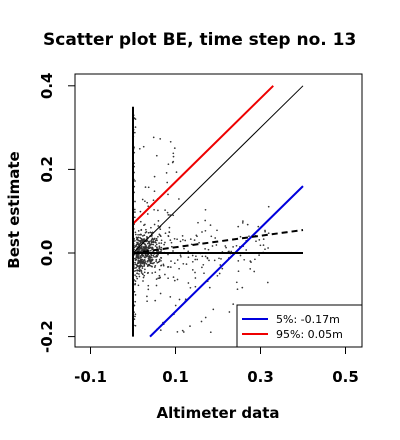 The height and width of the screenshot is (440, 400). I want to click on y-axis-label: Best estimate, so click(14, 209).